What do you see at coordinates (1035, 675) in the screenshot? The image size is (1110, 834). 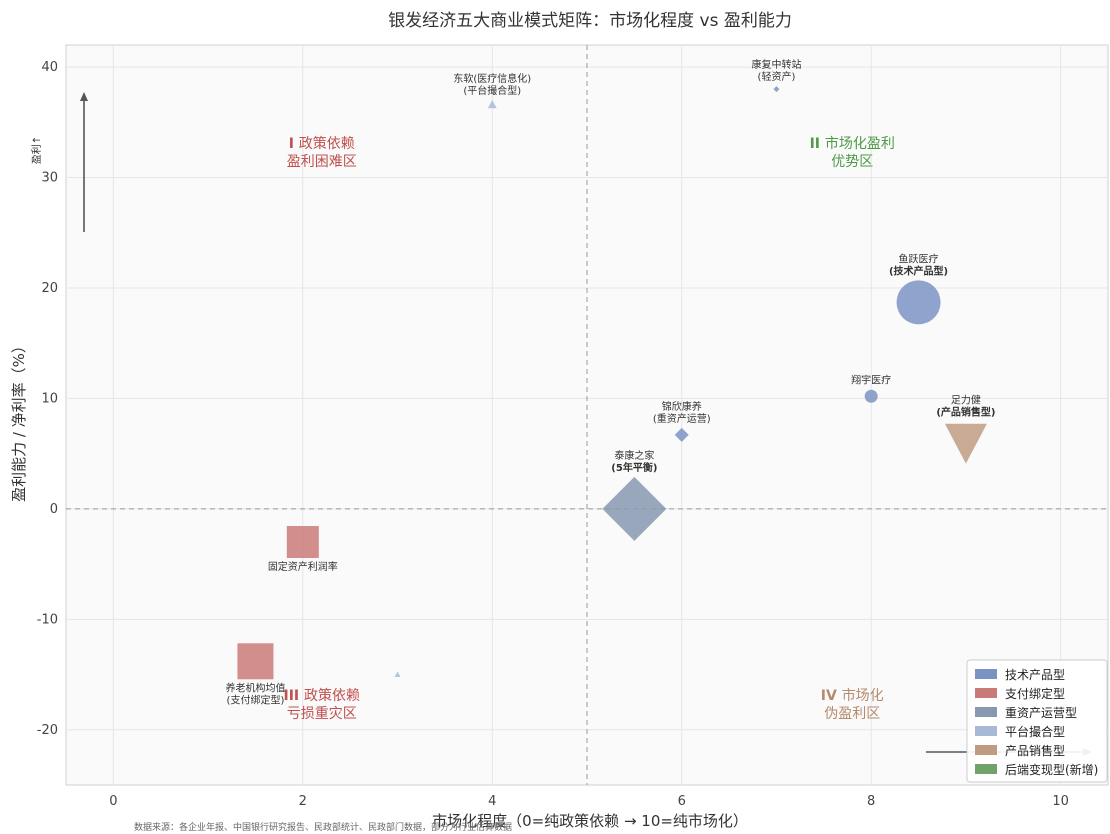 I see `legend-entry: 技术产品型` at bounding box center [1035, 675].